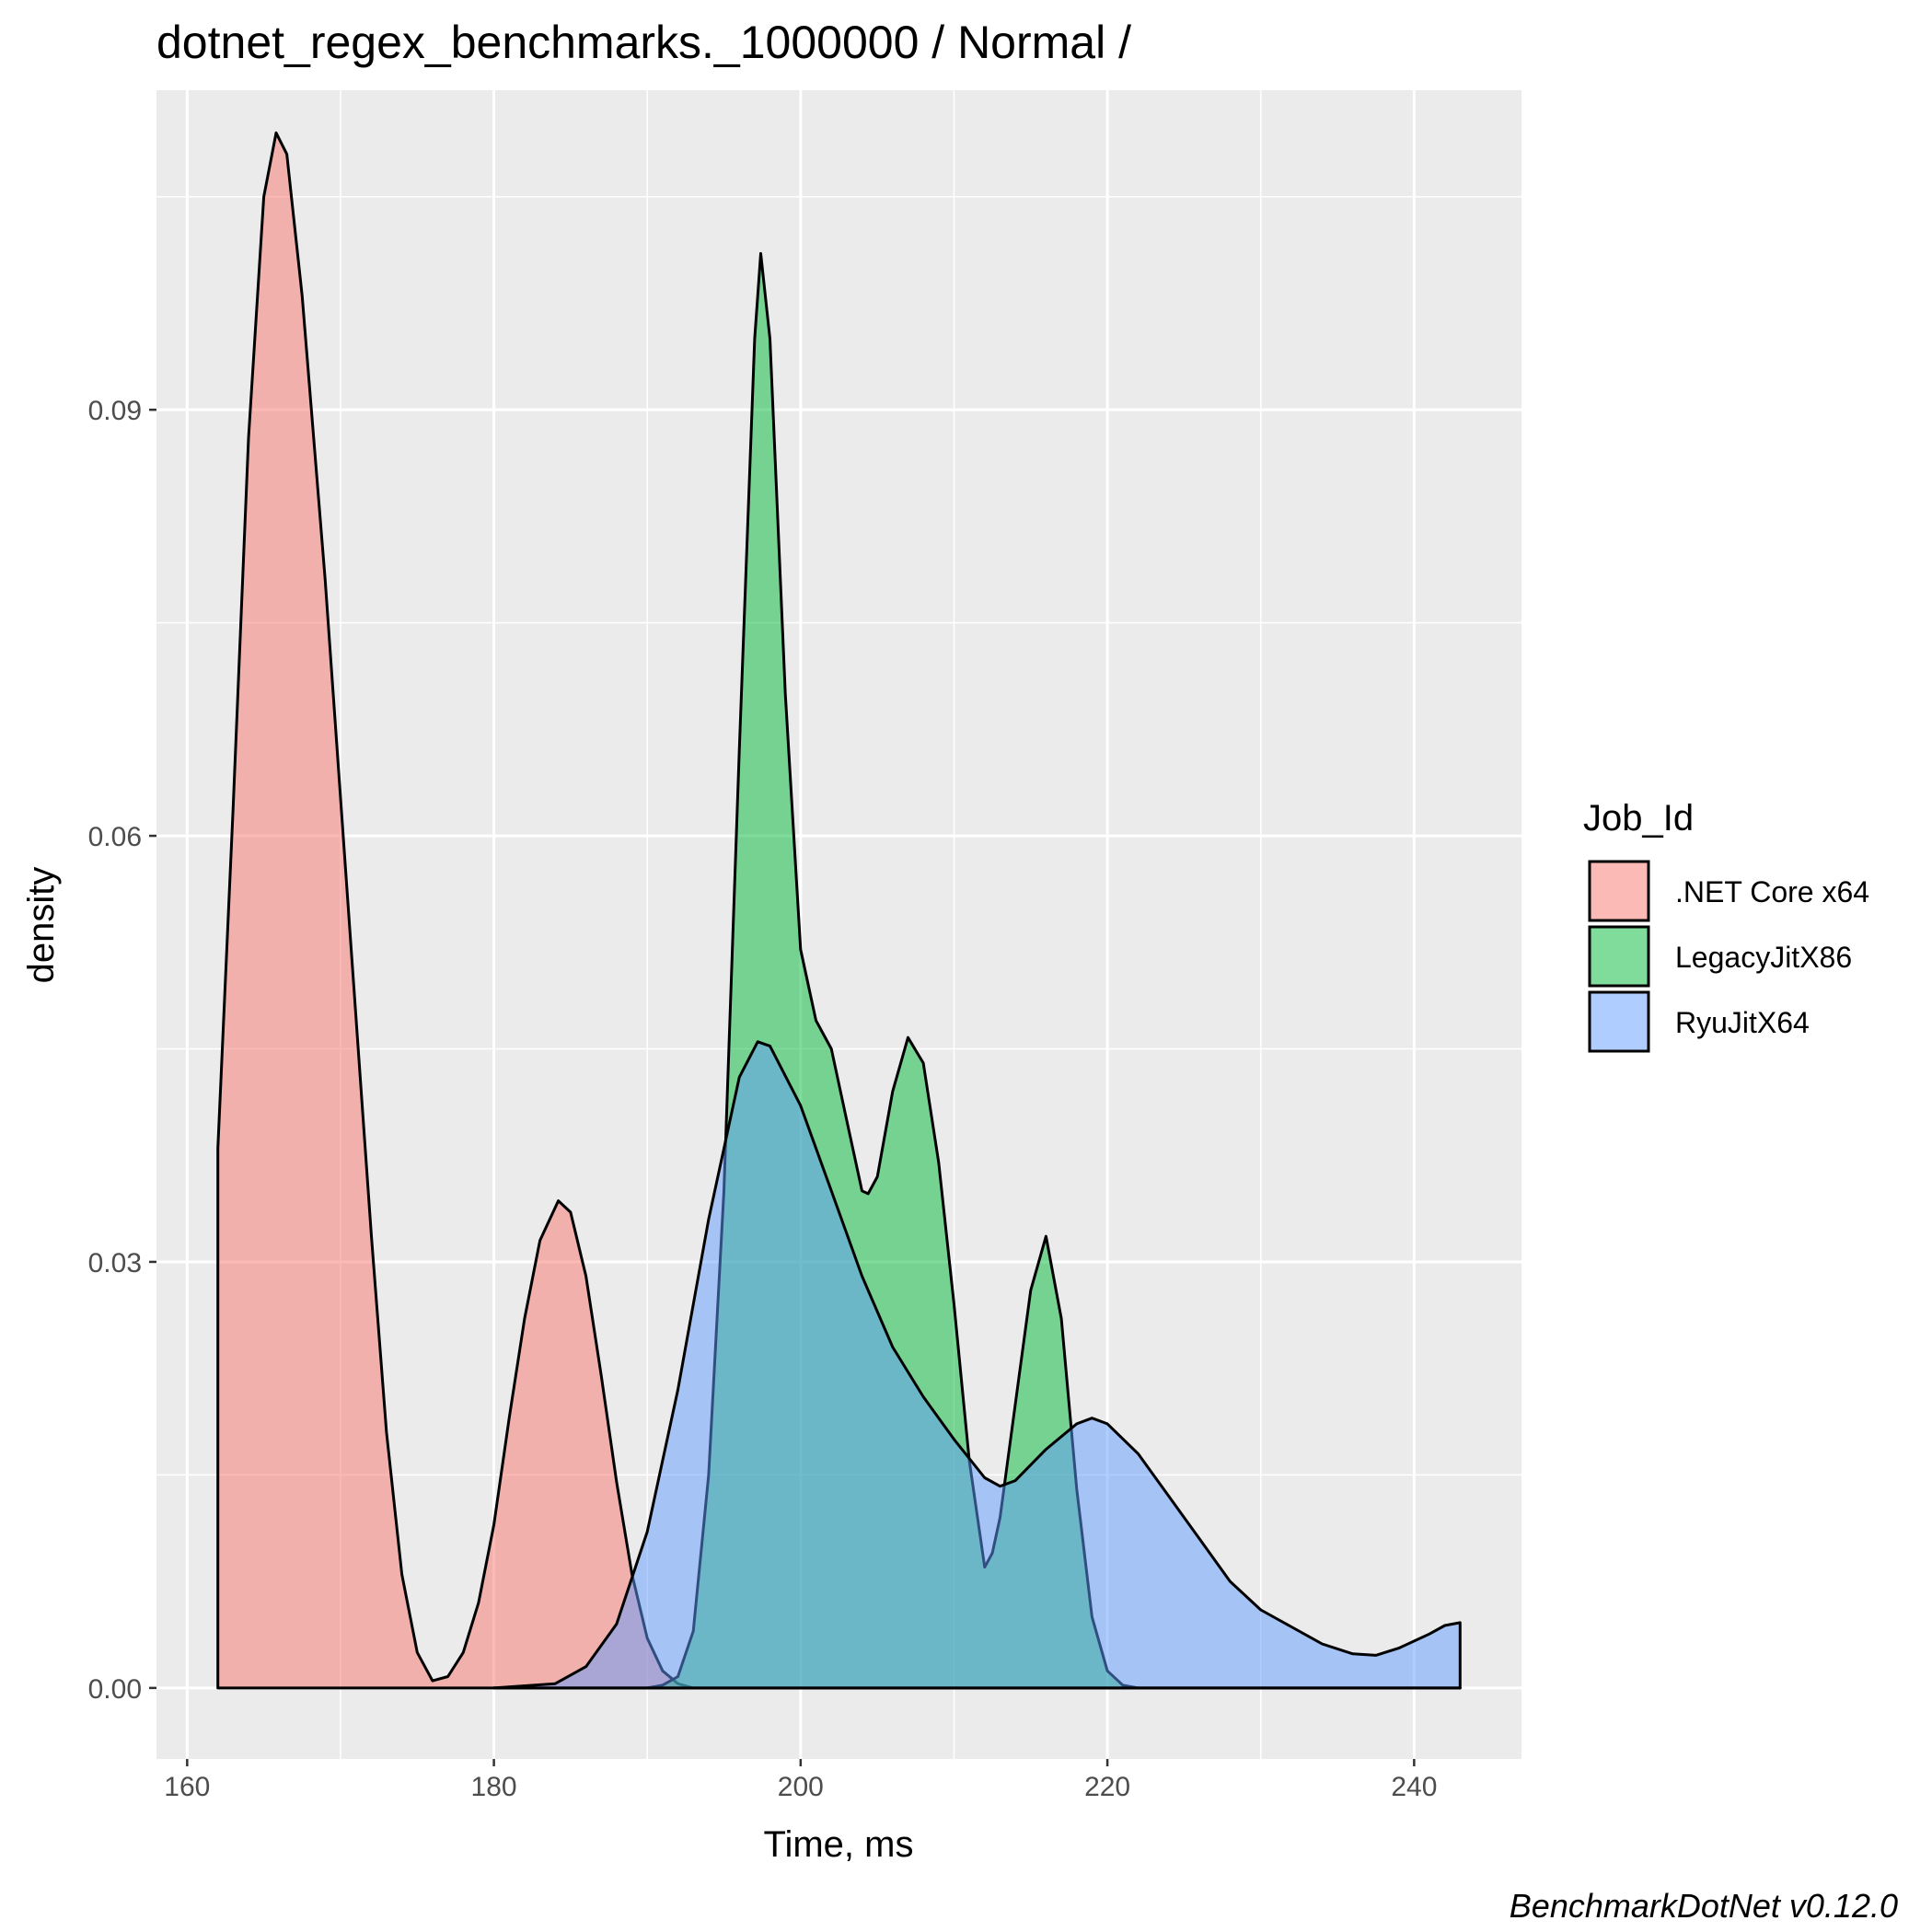  What do you see at coordinates (801, 1787) in the screenshot?
I see `x-tick-label: 200` at bounding box center [801, 1787].